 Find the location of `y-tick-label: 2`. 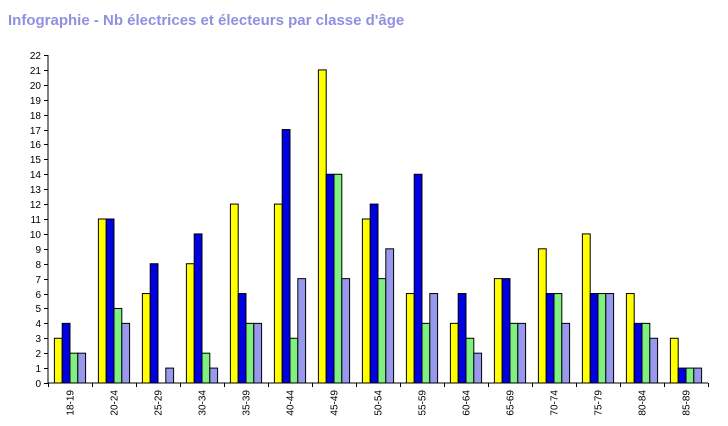

y-tick-label: 2 is located at coordinates (38, 354).